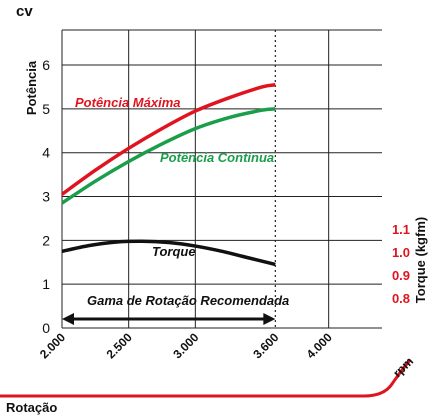 This screenshot has height=418, width=436. I want to click on series-torque, so click(168, 253).